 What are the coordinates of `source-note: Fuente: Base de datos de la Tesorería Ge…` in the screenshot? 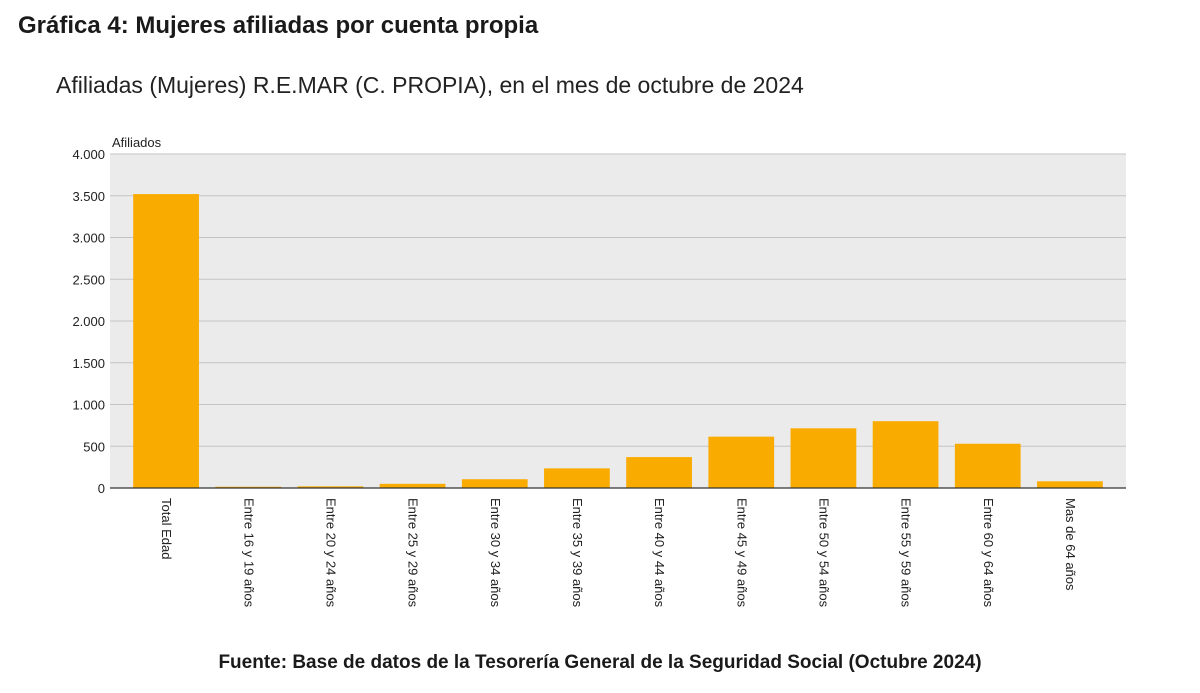 It's located at (600, 662).